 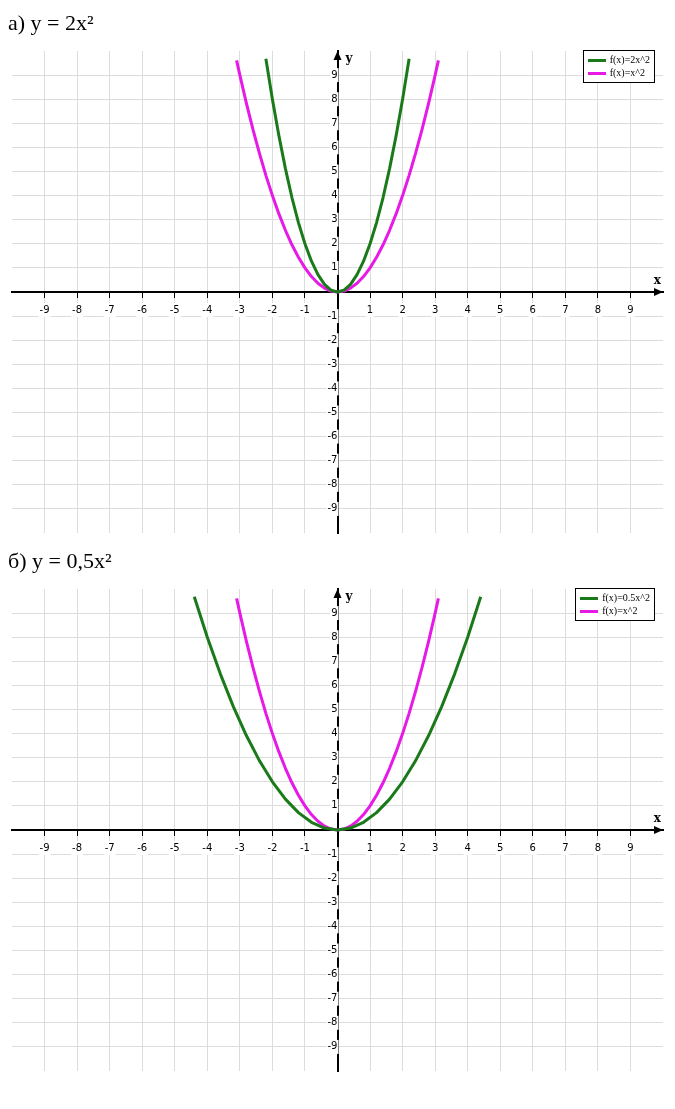 What do you see at coordinates (51, 23) in the screenshot?
I see `chart-title: а) y = 2x²` at bounding box center [51, 23].